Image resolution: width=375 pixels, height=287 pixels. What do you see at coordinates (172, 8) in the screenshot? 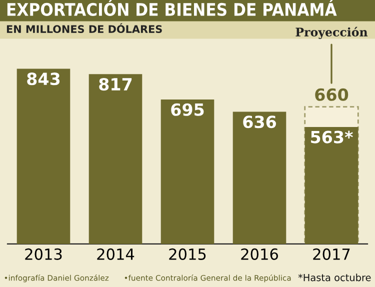
I see `chart-title: EXPORTACIÓN DE BIENES DE PANAMÁ` at bounding box center [172, 8].